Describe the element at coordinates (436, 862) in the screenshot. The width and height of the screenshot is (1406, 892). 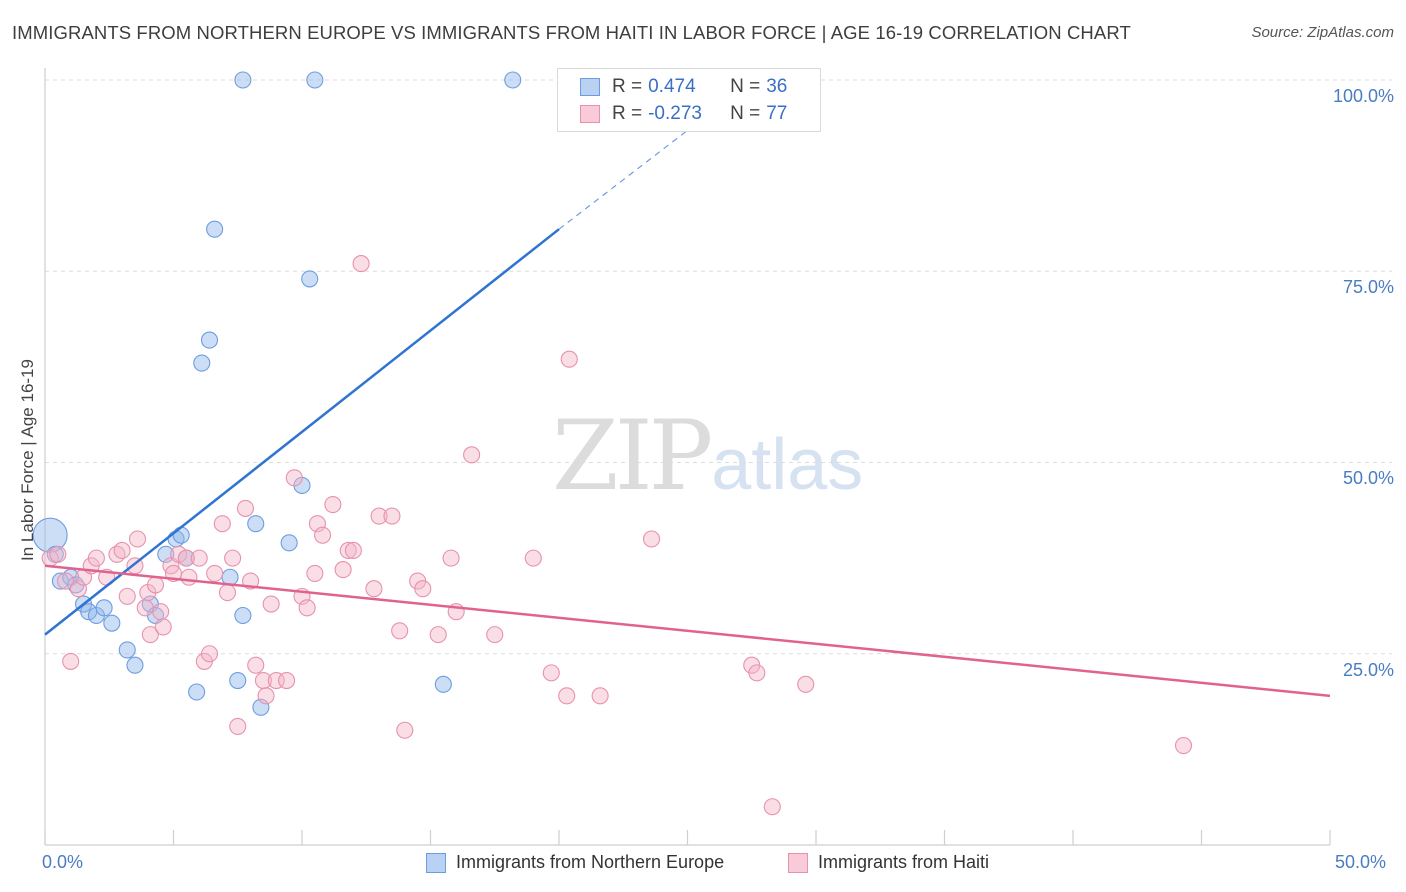
I see `bottom-legend-swatch-northern-europe` at that location.